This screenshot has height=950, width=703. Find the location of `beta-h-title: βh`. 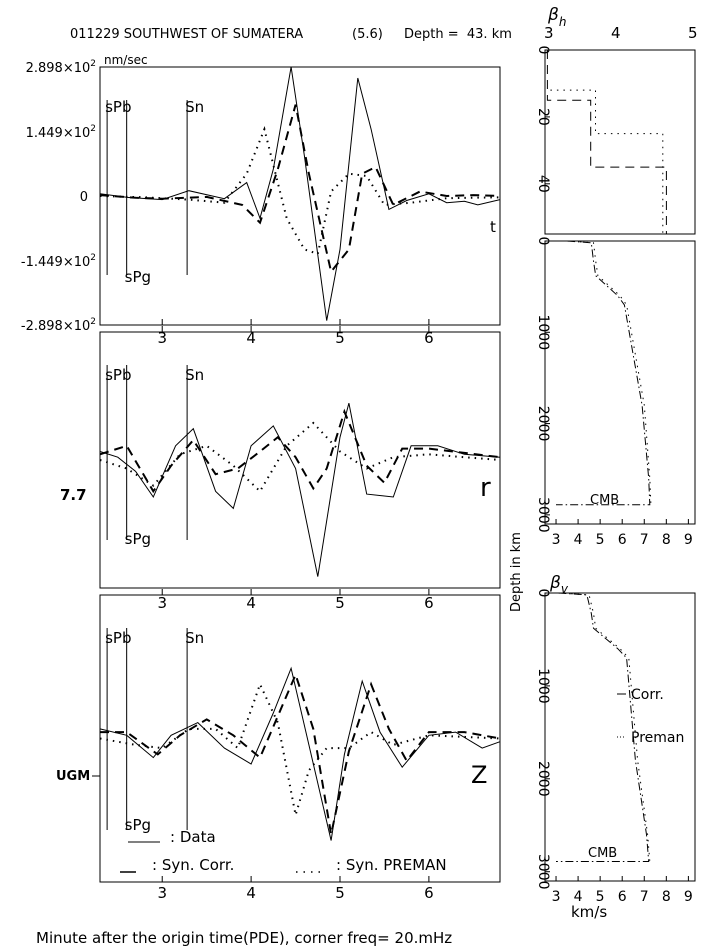

beta-h-title: βh is located at coordinates (556, 17).